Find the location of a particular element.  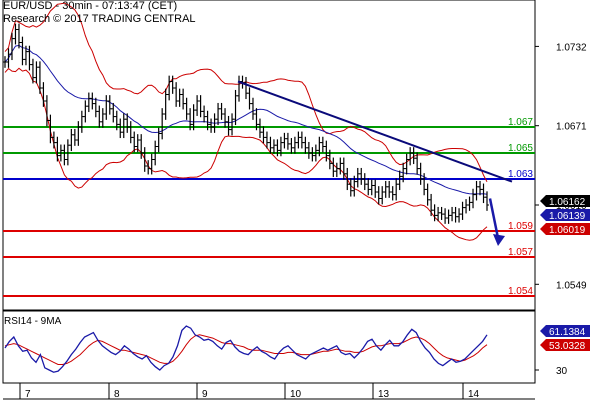

level-label-1.063: 1.063 is located at coordinates (520, 174).